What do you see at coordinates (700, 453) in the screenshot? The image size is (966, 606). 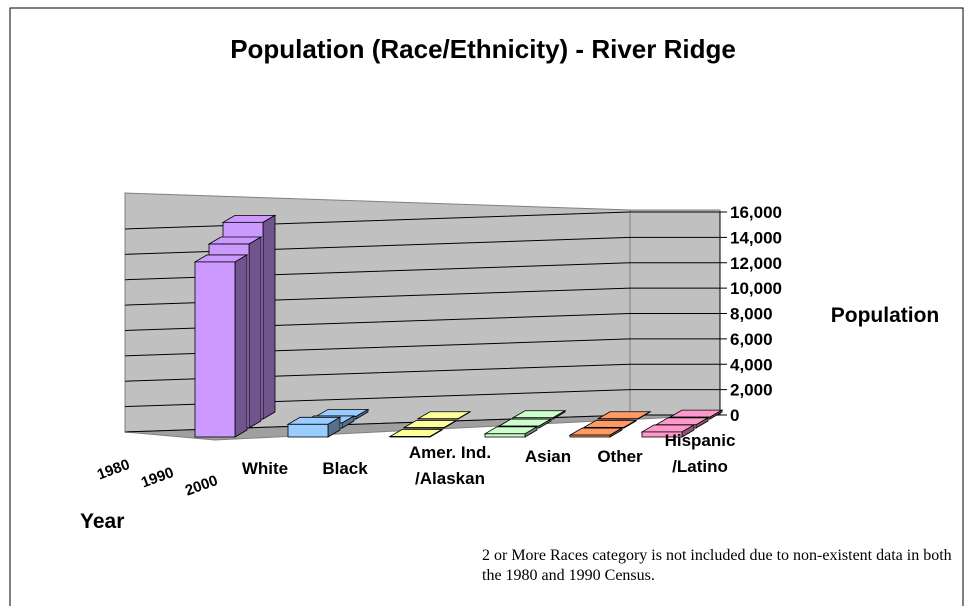 I see `x-tick-label: Hispanic/Latino` at bounding box center [700, 453].